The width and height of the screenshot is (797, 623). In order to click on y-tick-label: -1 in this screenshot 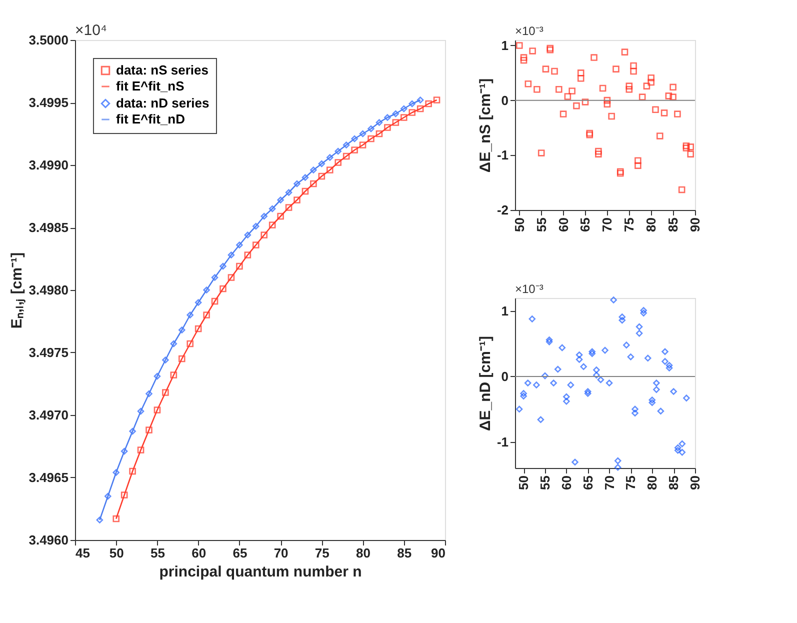, I will do `click(502, 155)`.